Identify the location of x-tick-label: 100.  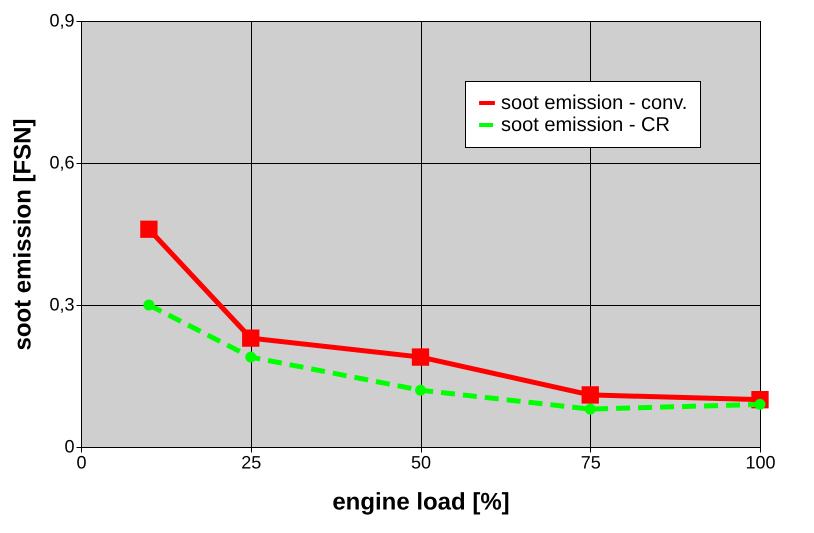
(760, 462).